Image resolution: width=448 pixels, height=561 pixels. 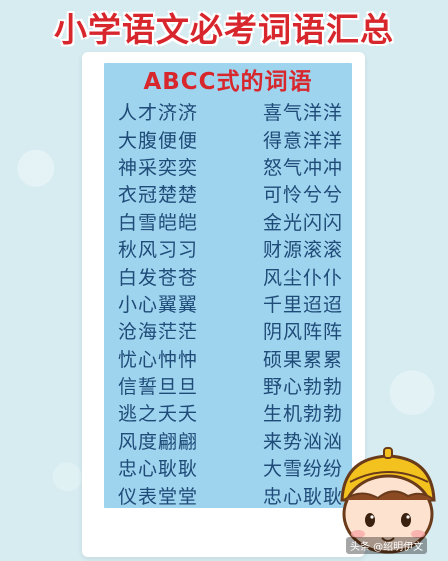 I want to click on word-row: 逃之夭夭 生机勃勃, so click(x=230, y=412).